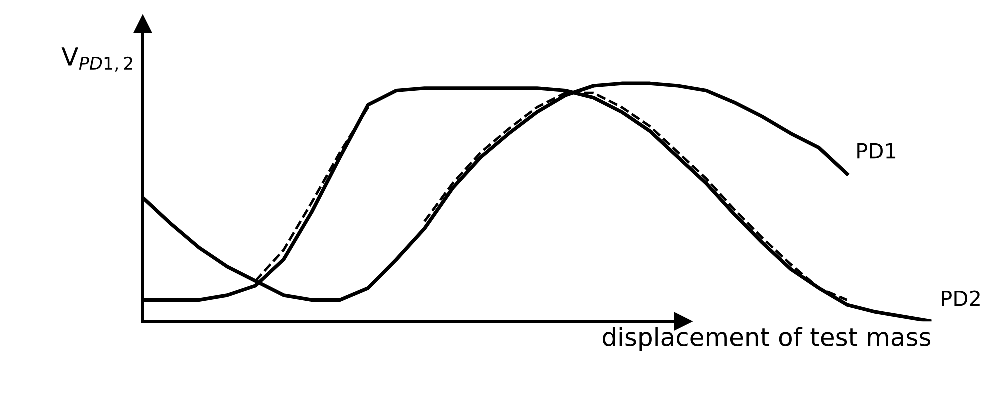 This screenshot has height=402, width=986. What do you see at coordinates (877, 151) in the screenshot?
I see `series-label: PD1` at bounding box center [877, 151].